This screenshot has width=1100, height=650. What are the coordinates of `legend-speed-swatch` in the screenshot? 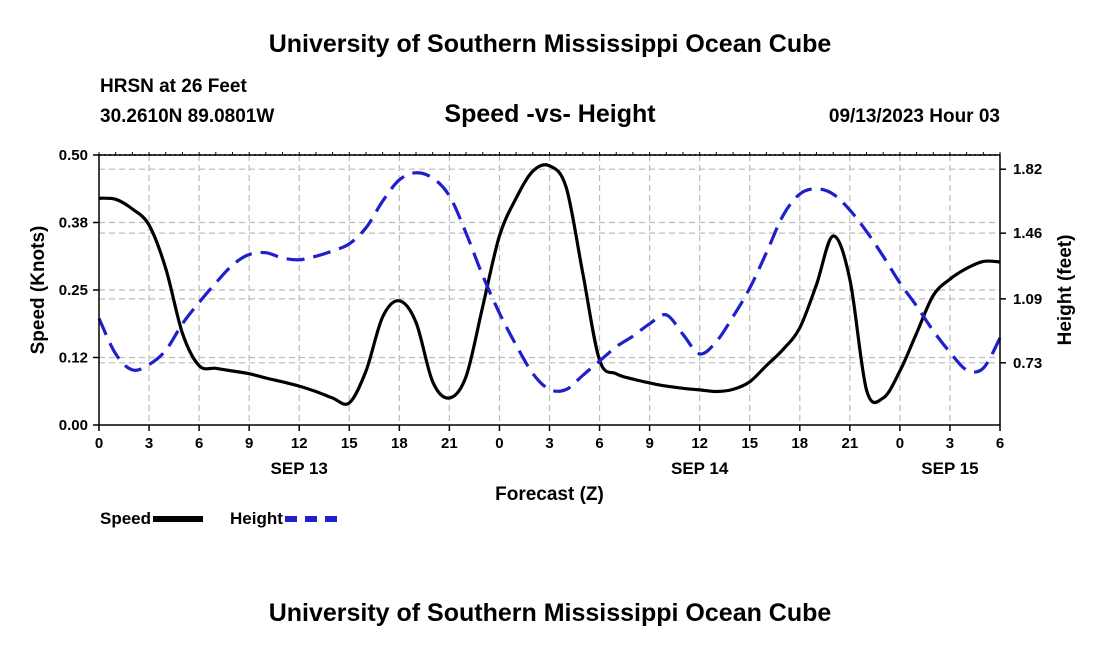 It's located at (178, 519).